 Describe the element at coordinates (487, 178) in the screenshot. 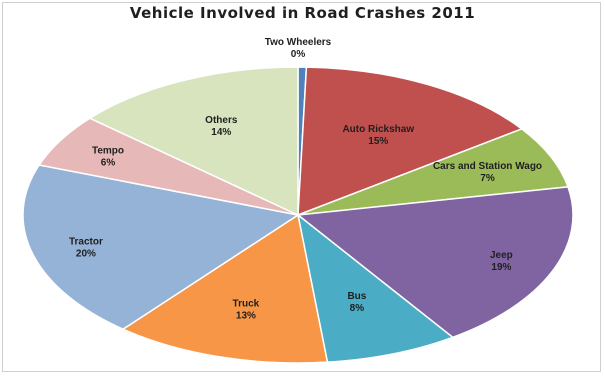

I see `pie-label-value: 7%` at that location.